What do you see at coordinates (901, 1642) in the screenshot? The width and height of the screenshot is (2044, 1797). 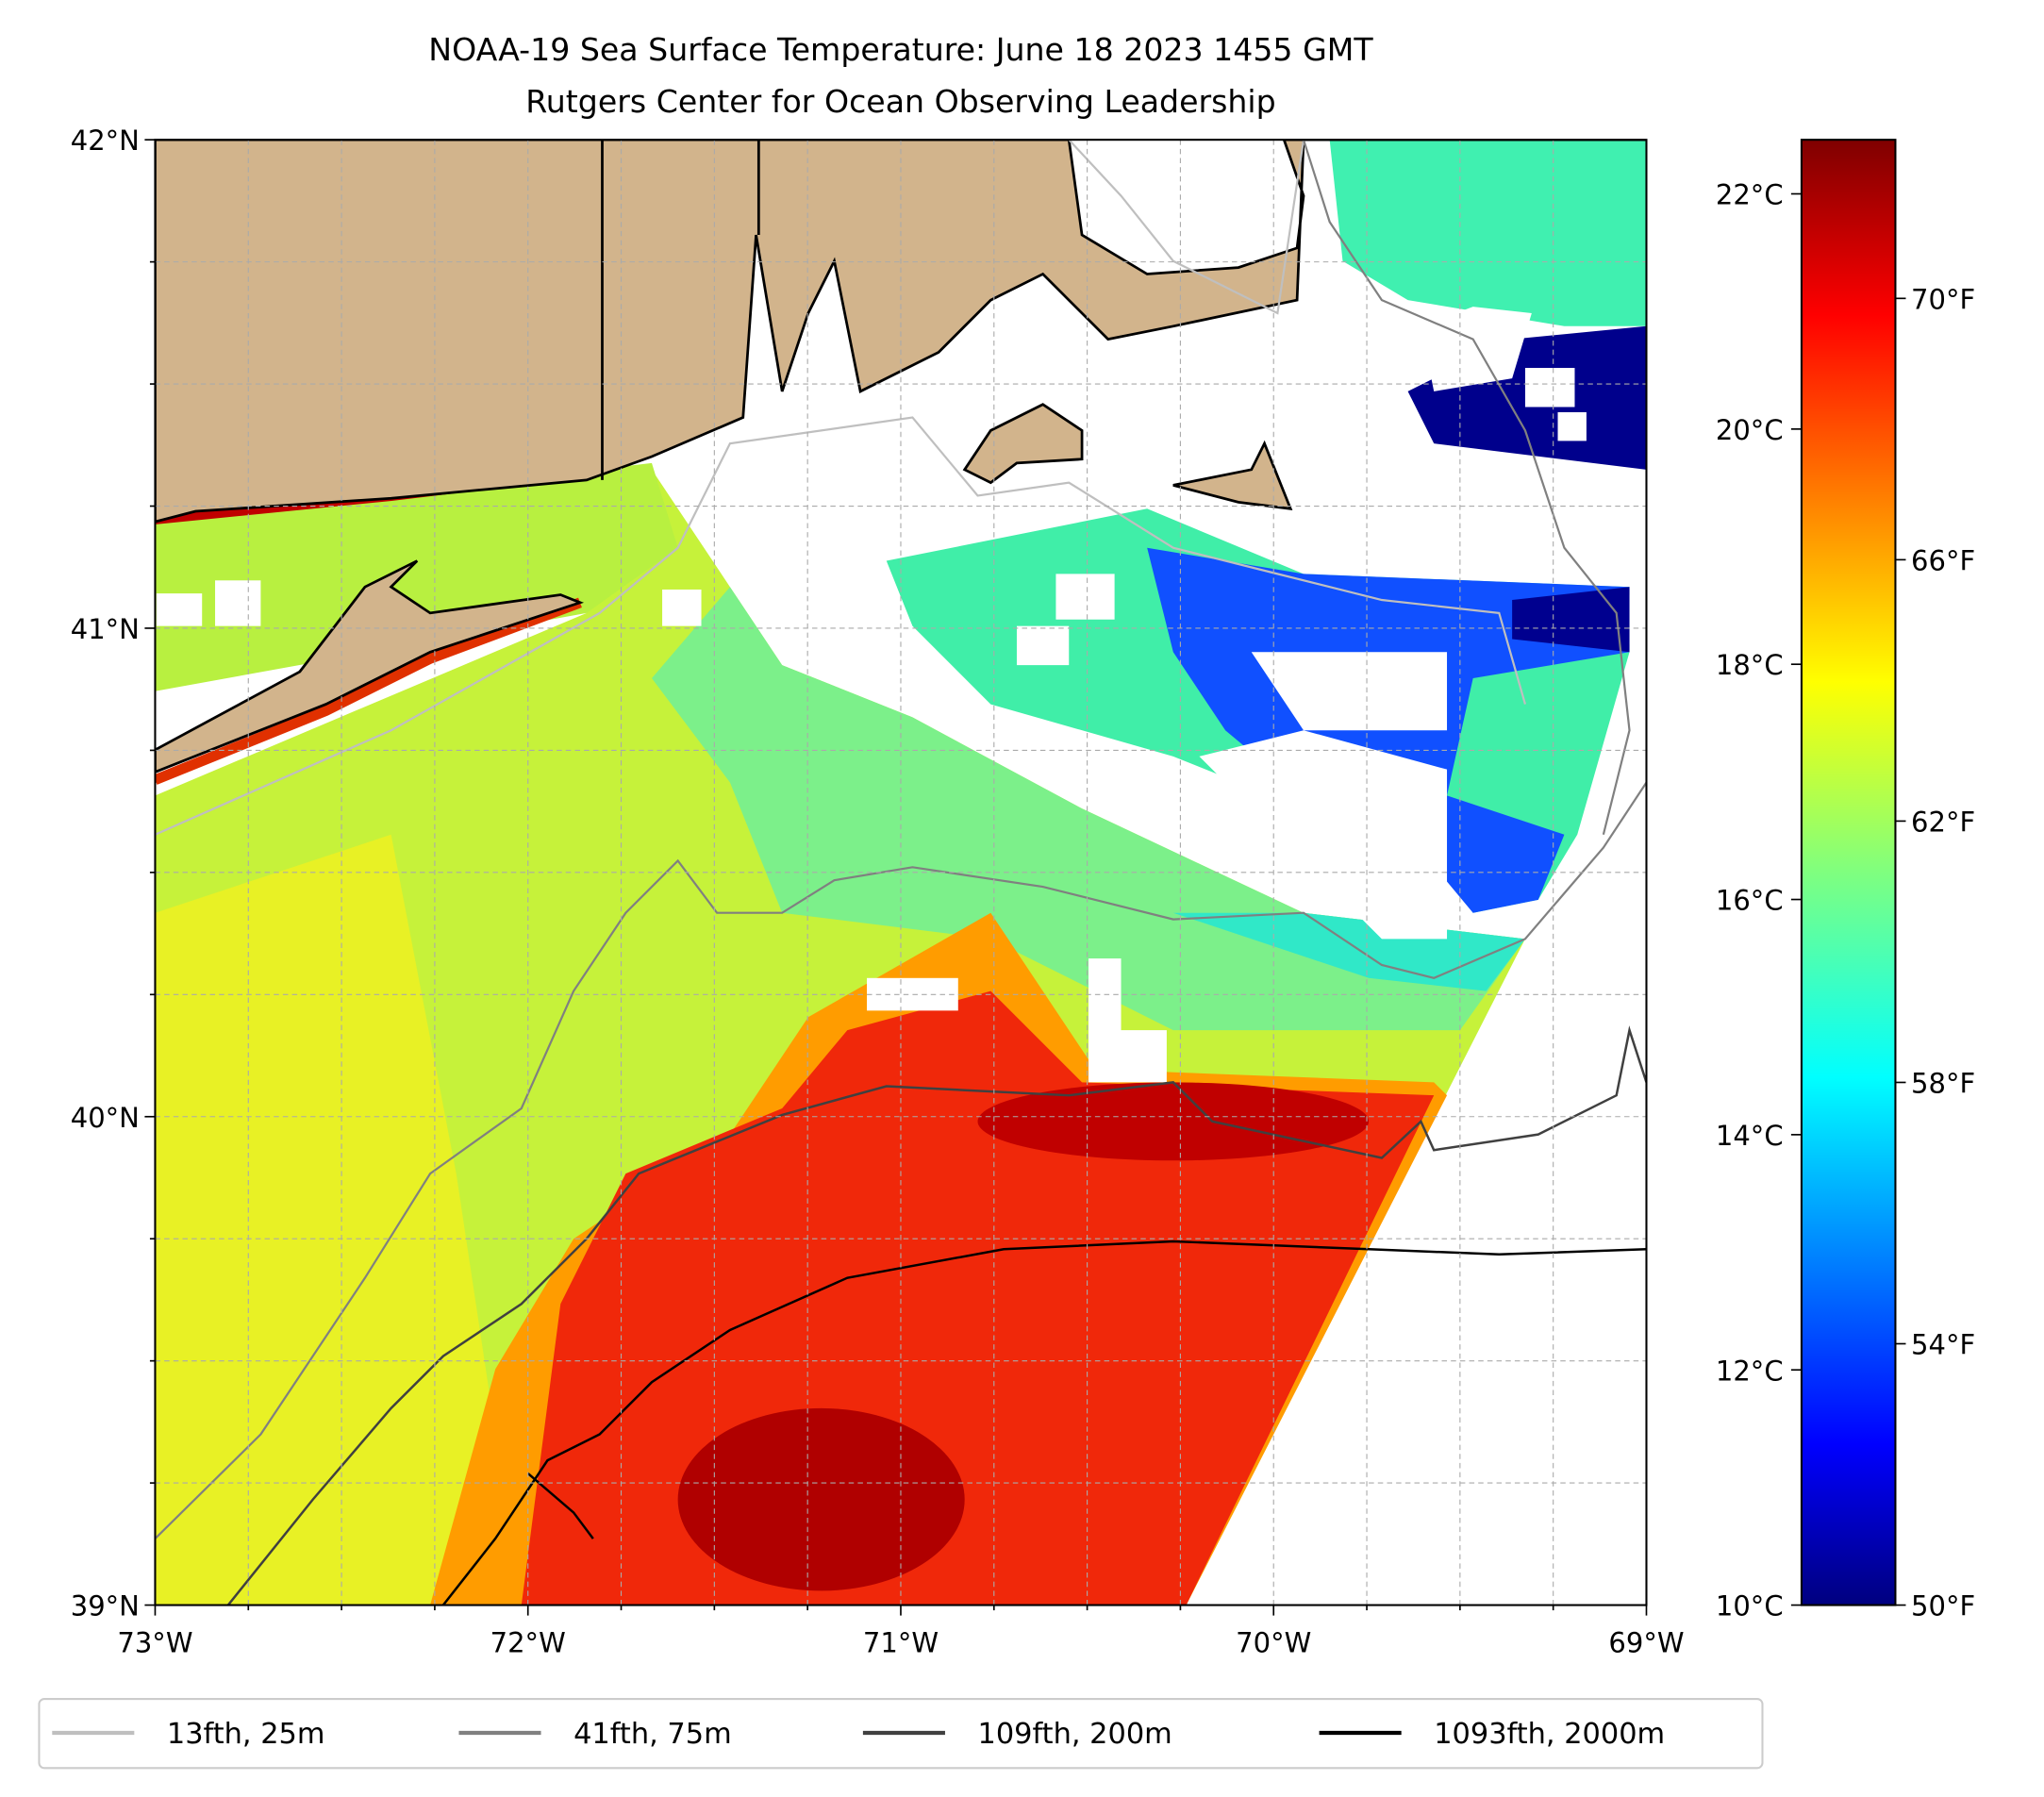 I see `x-tick-label: 71°W` at bounding box center [901, 1642].